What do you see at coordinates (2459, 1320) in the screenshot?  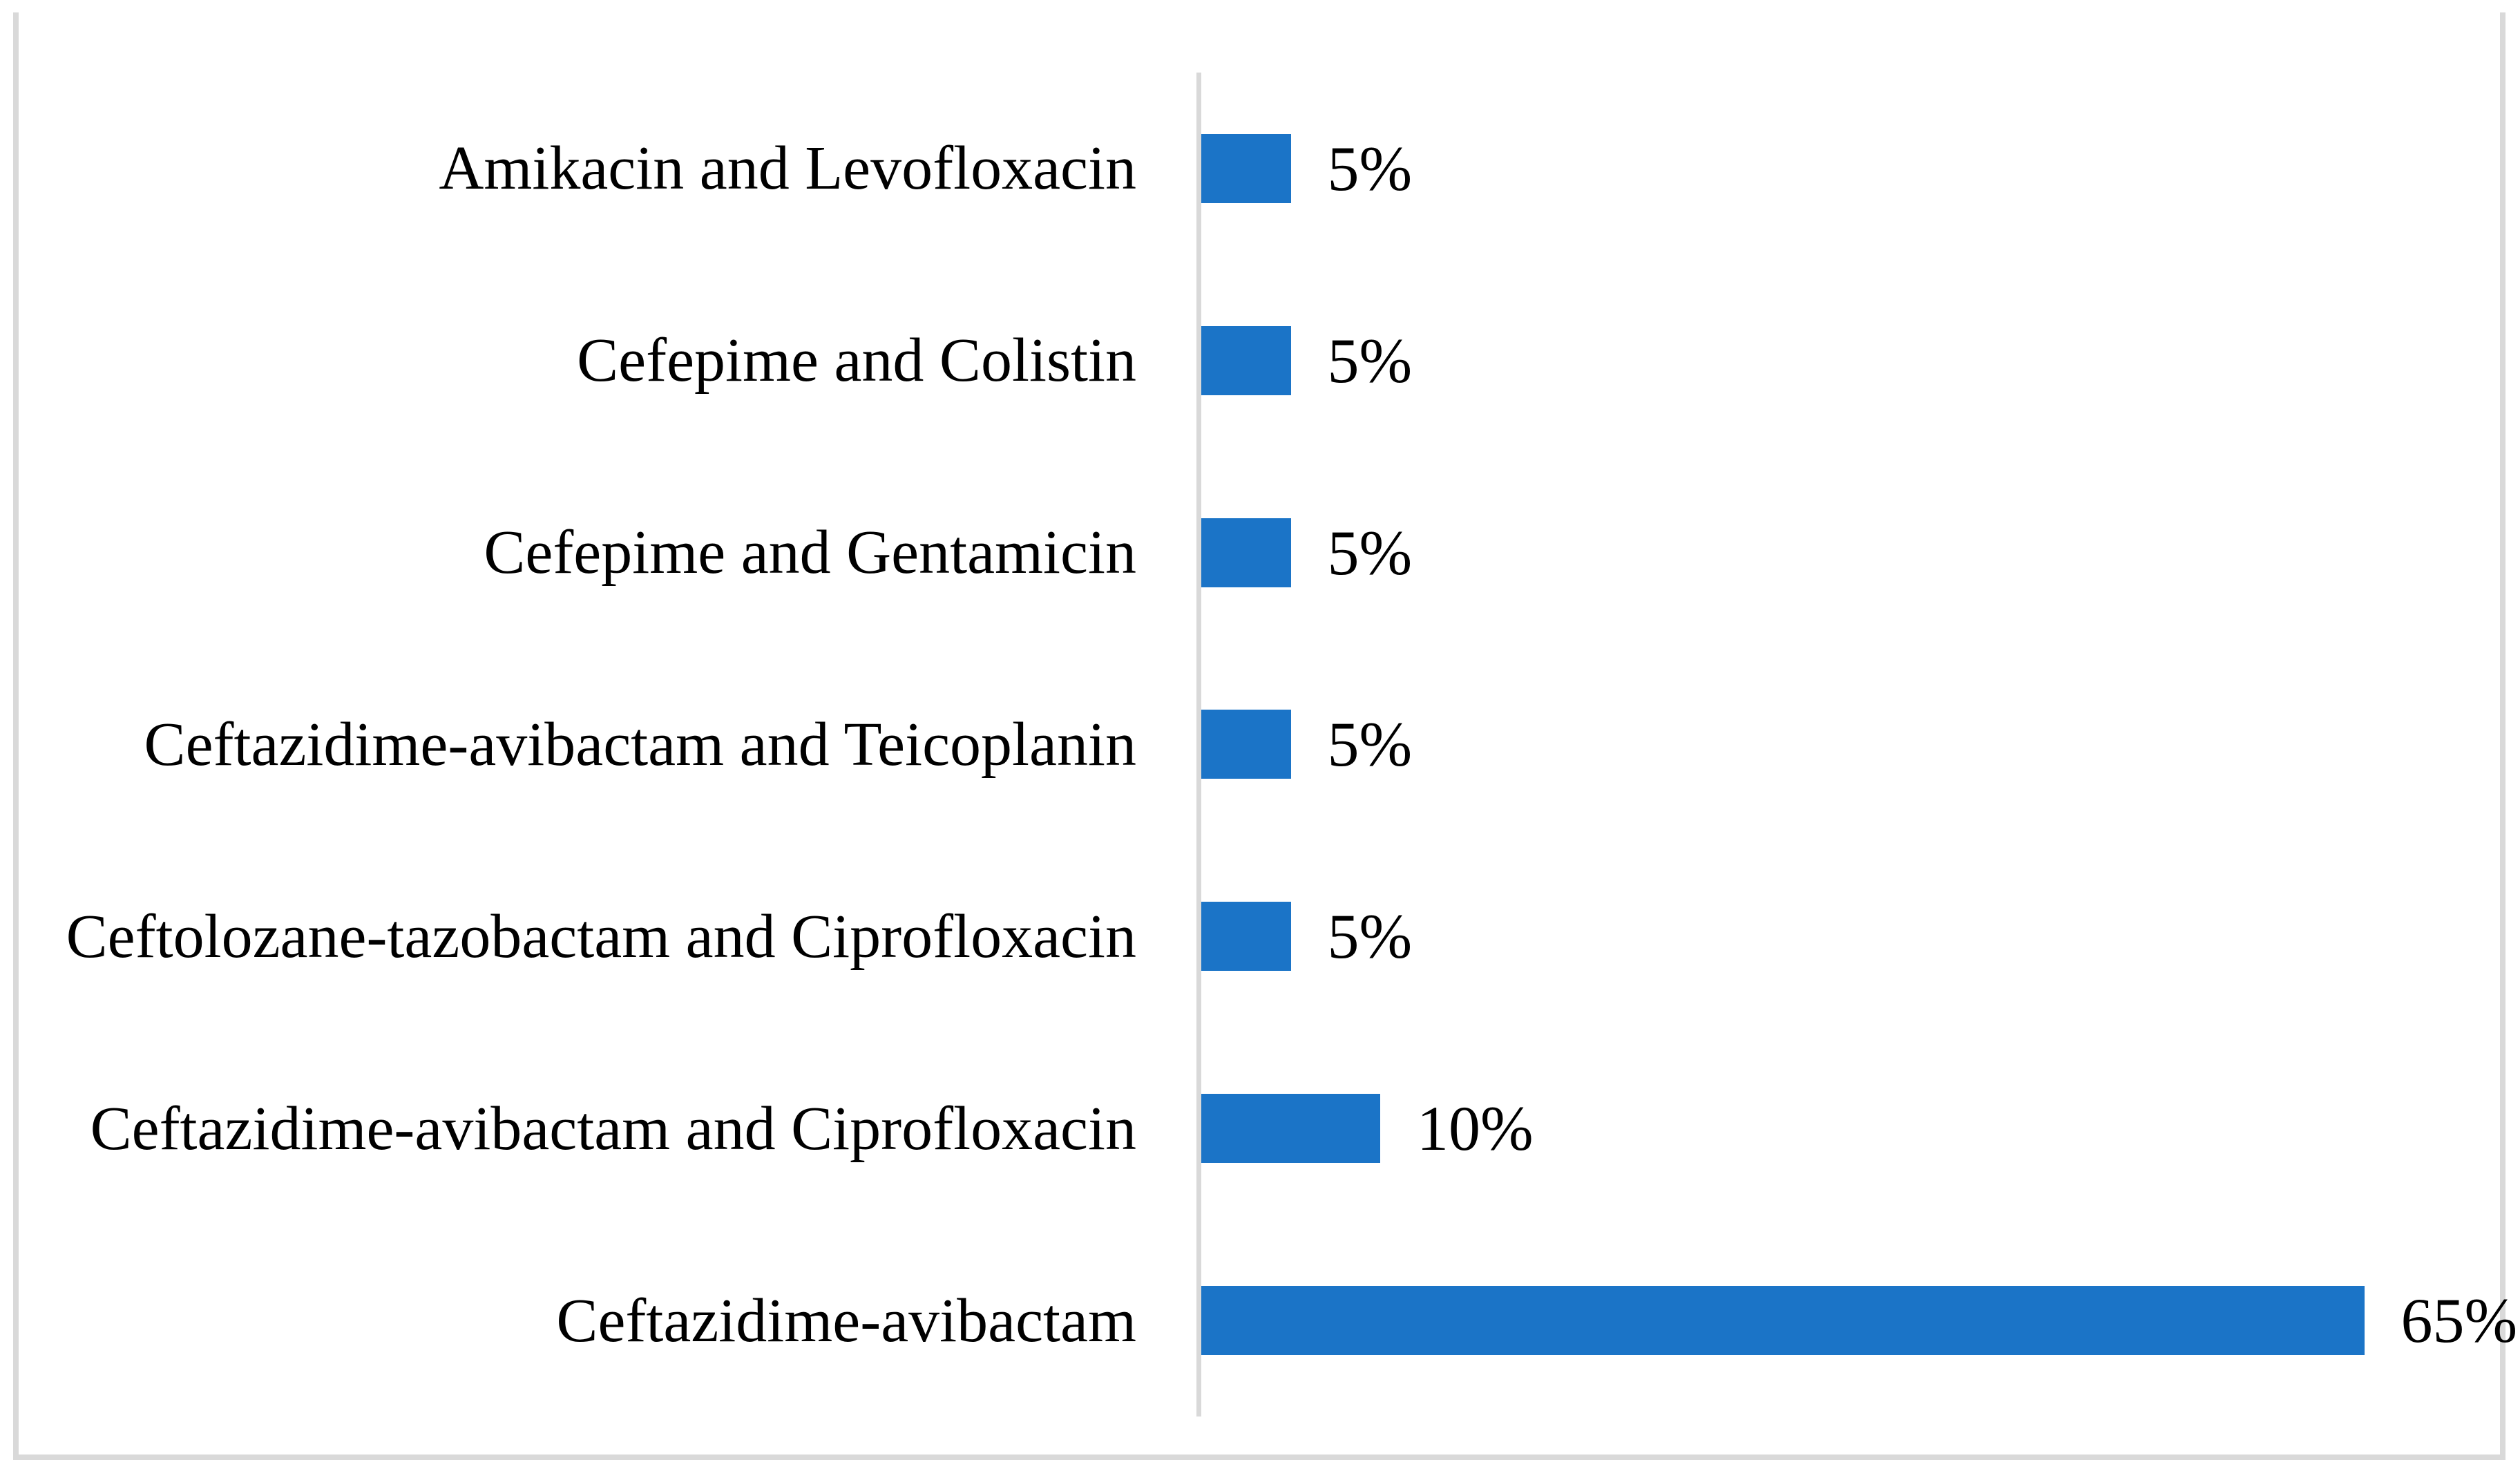 I see `value-label: 65%` at bounding box center [2459, 1320].